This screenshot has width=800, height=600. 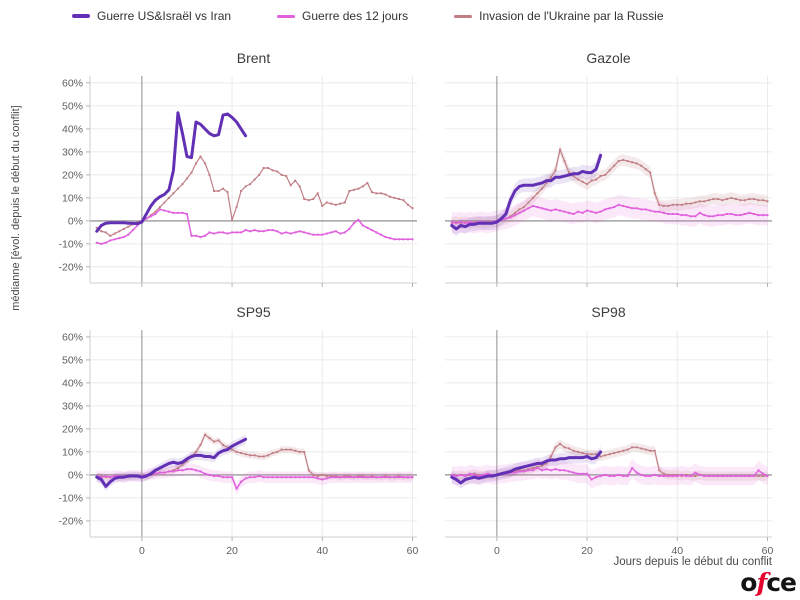 I want to click on logo-text-after: ce, so click(x=781, y=582).